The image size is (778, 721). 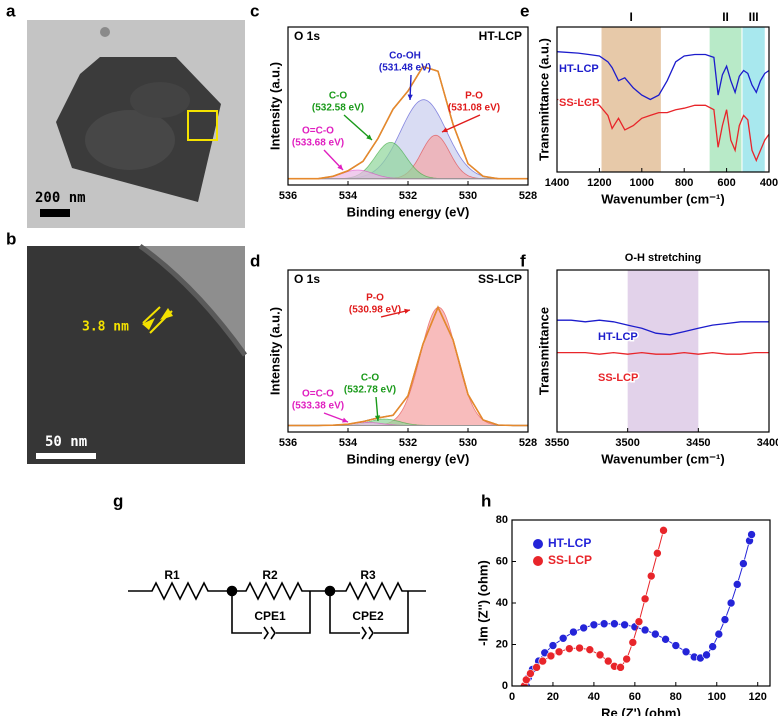 What do you see at coordinates (468, 196) in the screenshot?
I see `x-tick-label: 530` at bounding box center [468, 196].